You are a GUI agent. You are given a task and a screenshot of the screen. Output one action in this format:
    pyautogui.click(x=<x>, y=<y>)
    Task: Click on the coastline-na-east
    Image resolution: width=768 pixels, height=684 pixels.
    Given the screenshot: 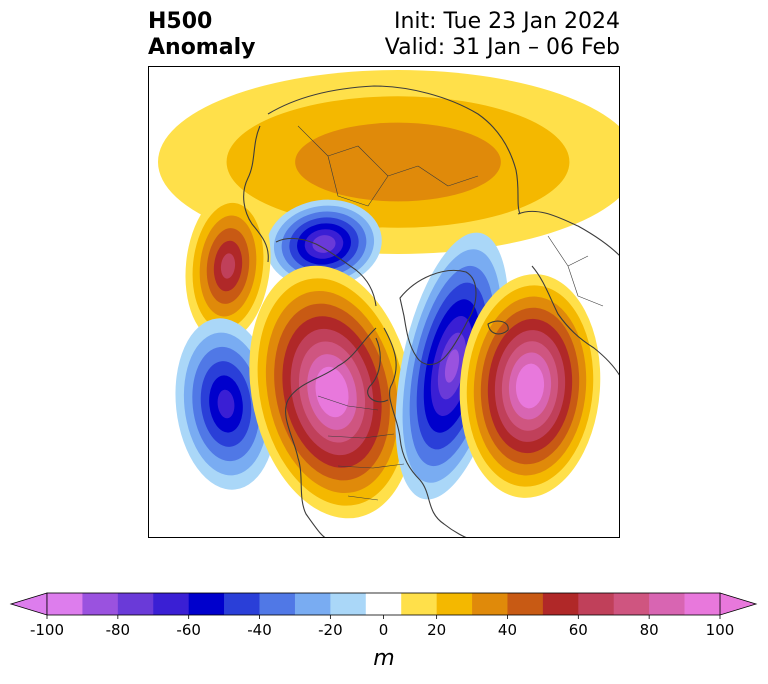 What is the action you would take?
    pyautogui.click(x=426, y=432)
    